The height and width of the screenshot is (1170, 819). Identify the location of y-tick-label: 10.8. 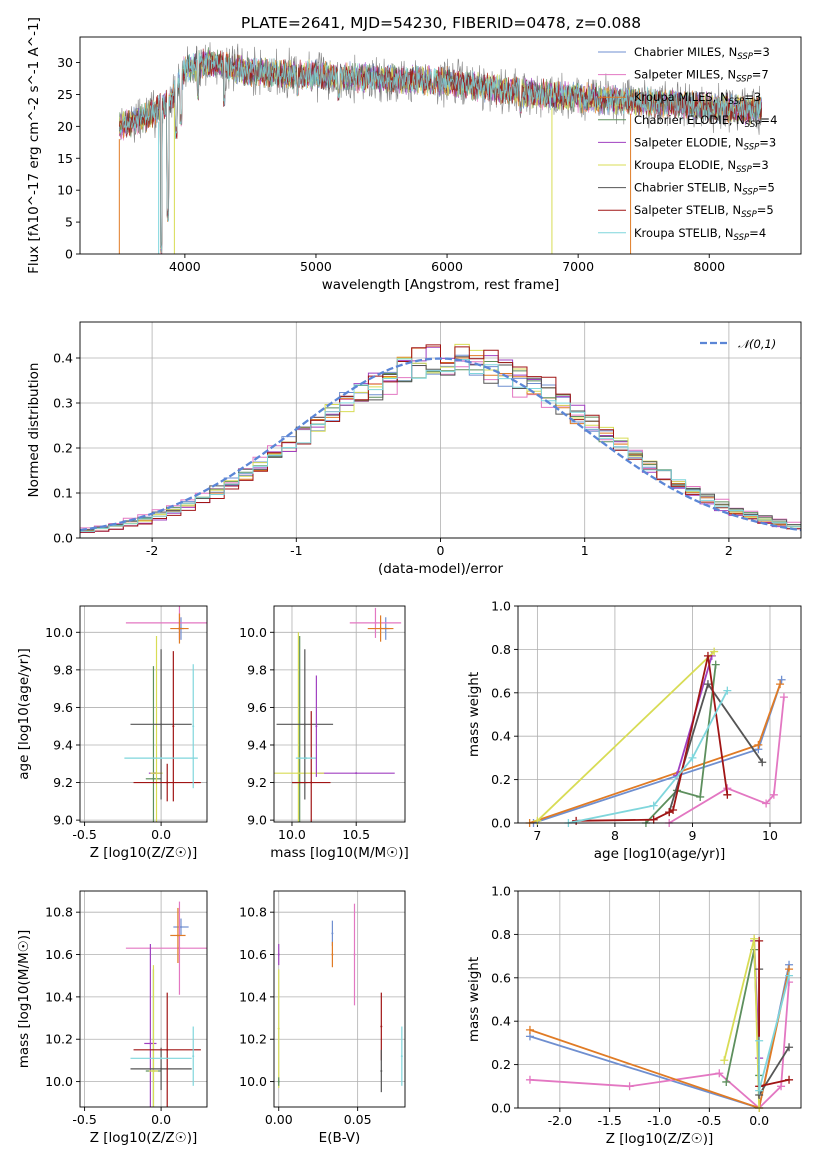
(59, 912).